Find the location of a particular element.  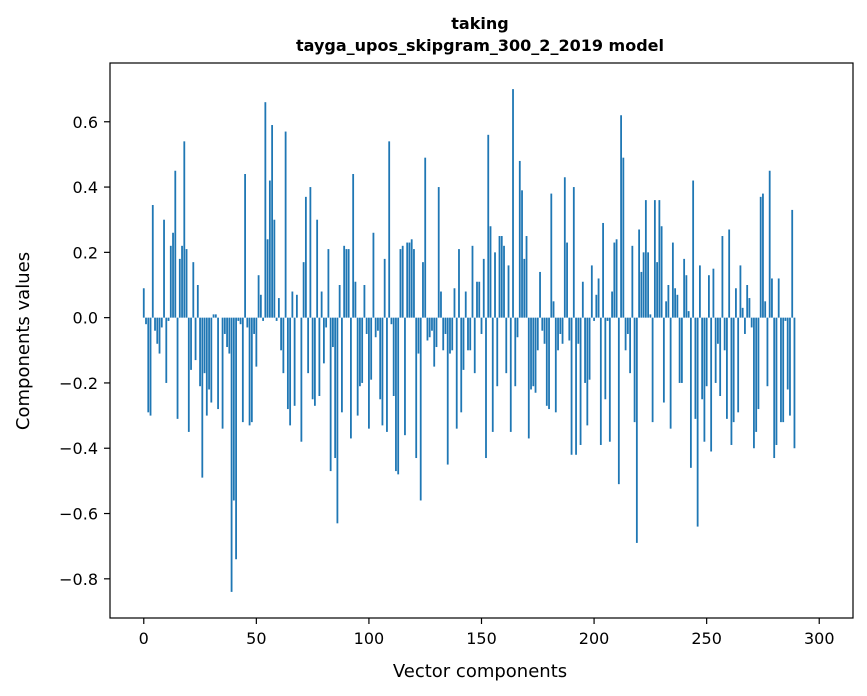

y-axis-label: Components values is located at coordinates (23, 341).